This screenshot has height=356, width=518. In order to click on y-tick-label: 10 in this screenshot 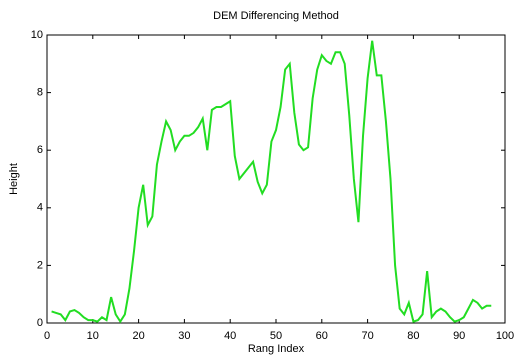, I will do `click(37, 35)`.